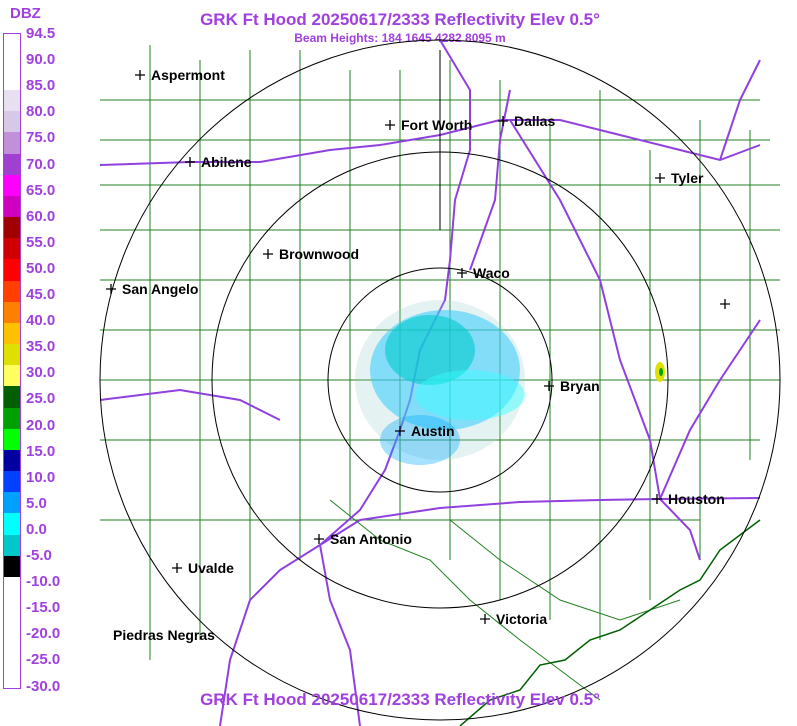 This screenshot has width=797, height=726. What do you see at coordinates (41, 451) in the screenshot?
I see `legend-tick-label: 15.0` at bounding box center [41, 451].